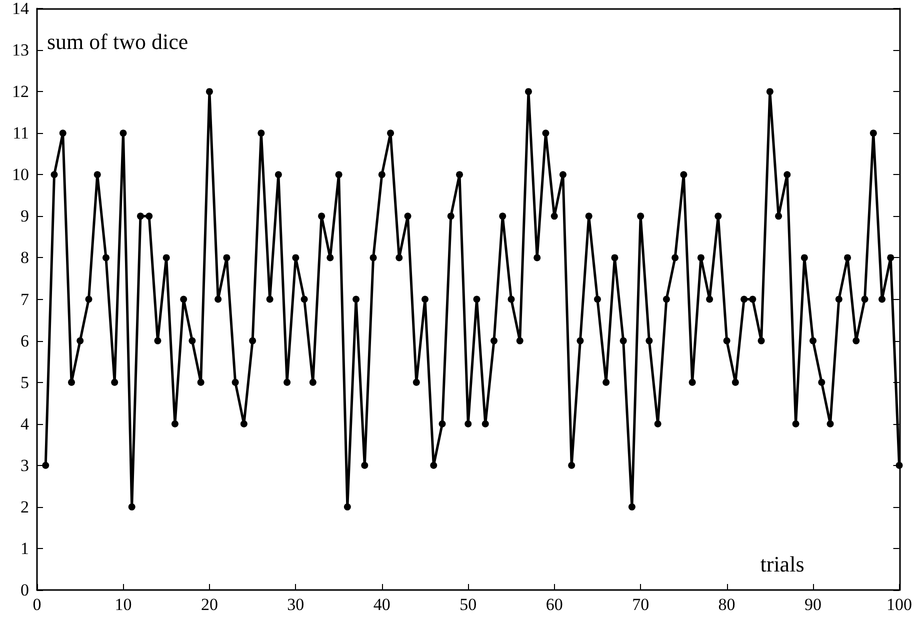 Image resolution: width=915 pixels, height=619 pixels. What do you see at coordinates (899, 604) in the screenshot?
I see `x-tick-label: 100` at bounding box center [899, 604].